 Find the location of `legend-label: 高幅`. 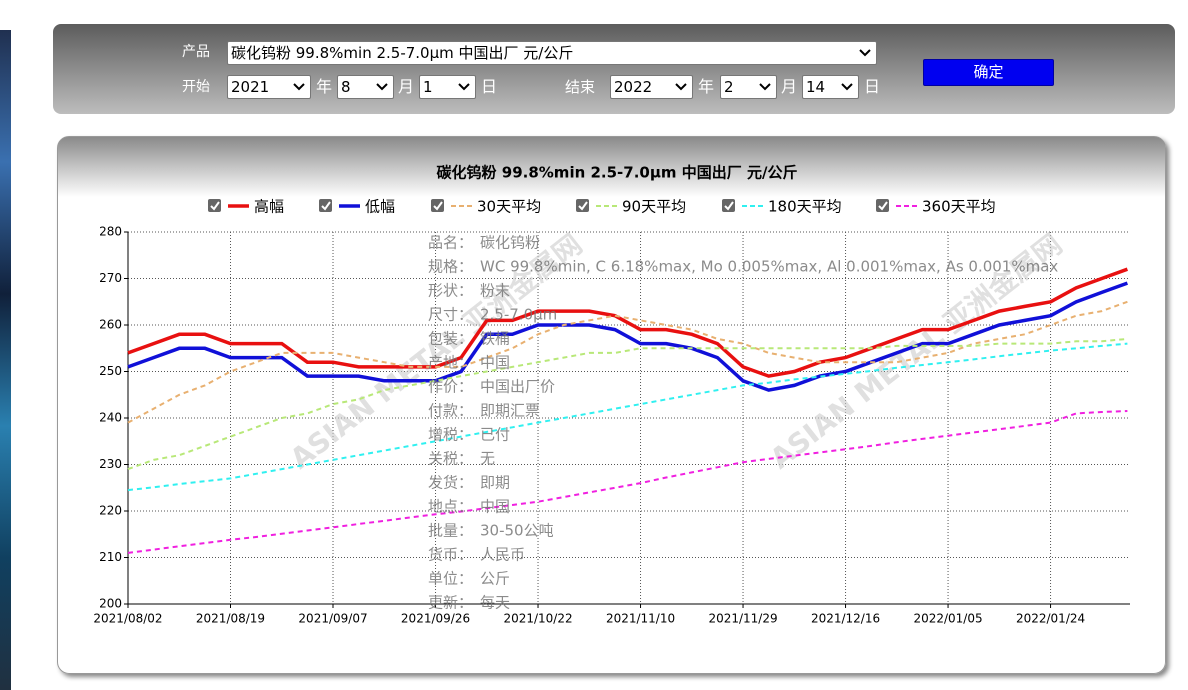

legend-label: 高幅 is located at coordinates (269, 207).